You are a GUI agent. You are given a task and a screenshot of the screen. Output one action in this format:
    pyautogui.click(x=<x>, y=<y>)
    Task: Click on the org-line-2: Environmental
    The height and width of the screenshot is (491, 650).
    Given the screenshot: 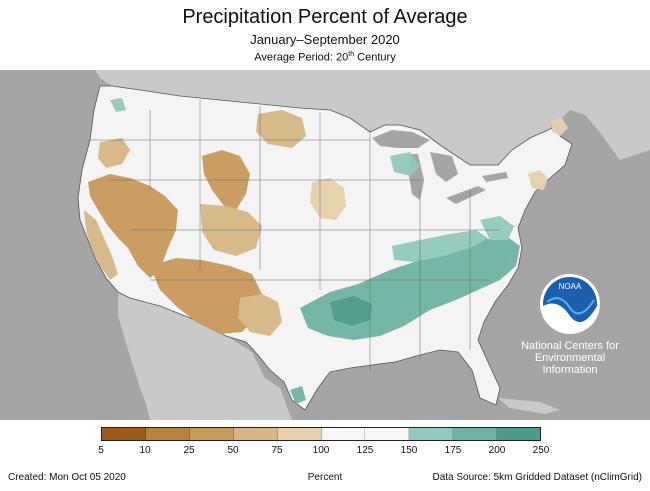 What is the action you would take?
    pyautogui.click(x=570, y=358)
    